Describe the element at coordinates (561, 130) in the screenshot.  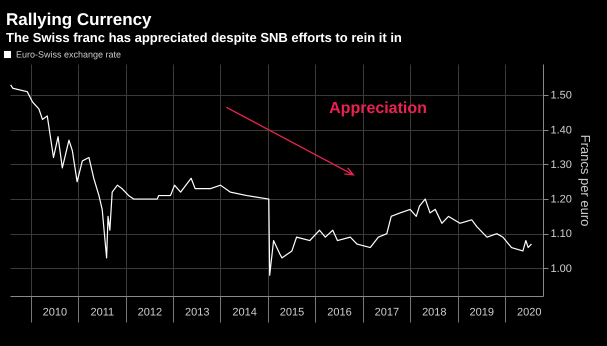
I see `y-tick-label: 1.40` at that location.